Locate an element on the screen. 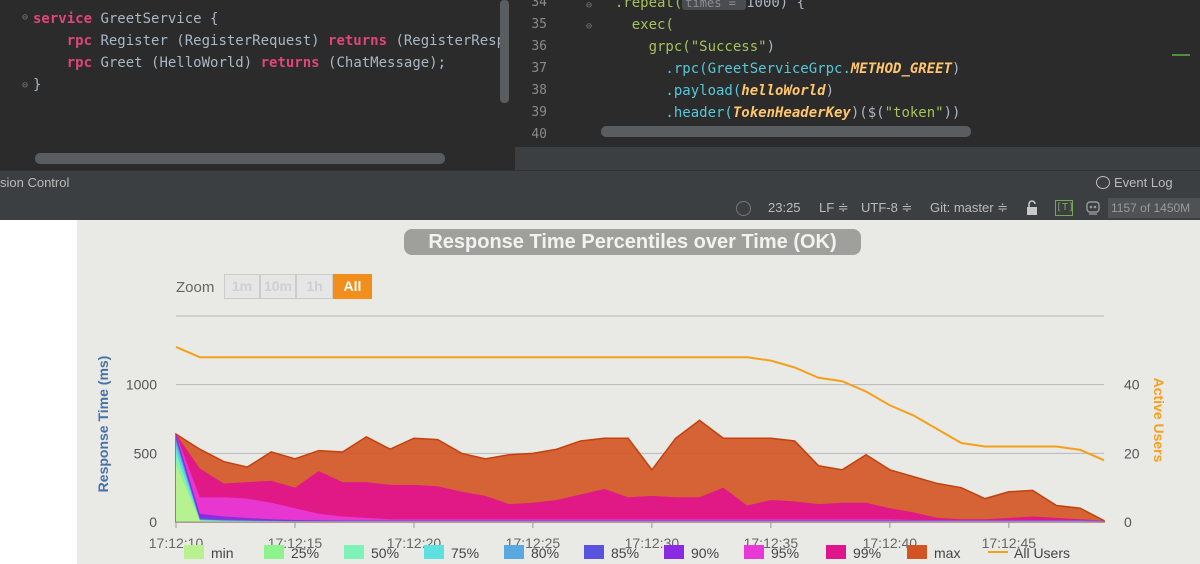  code-token: GreetServiceGrpc. is located at coordinates (779, 69).